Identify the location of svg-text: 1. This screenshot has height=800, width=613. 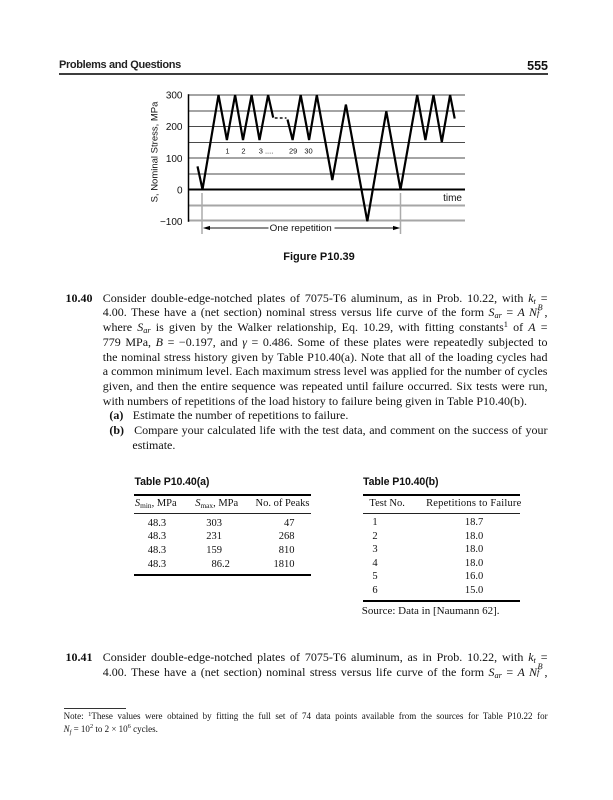
(227, 150).